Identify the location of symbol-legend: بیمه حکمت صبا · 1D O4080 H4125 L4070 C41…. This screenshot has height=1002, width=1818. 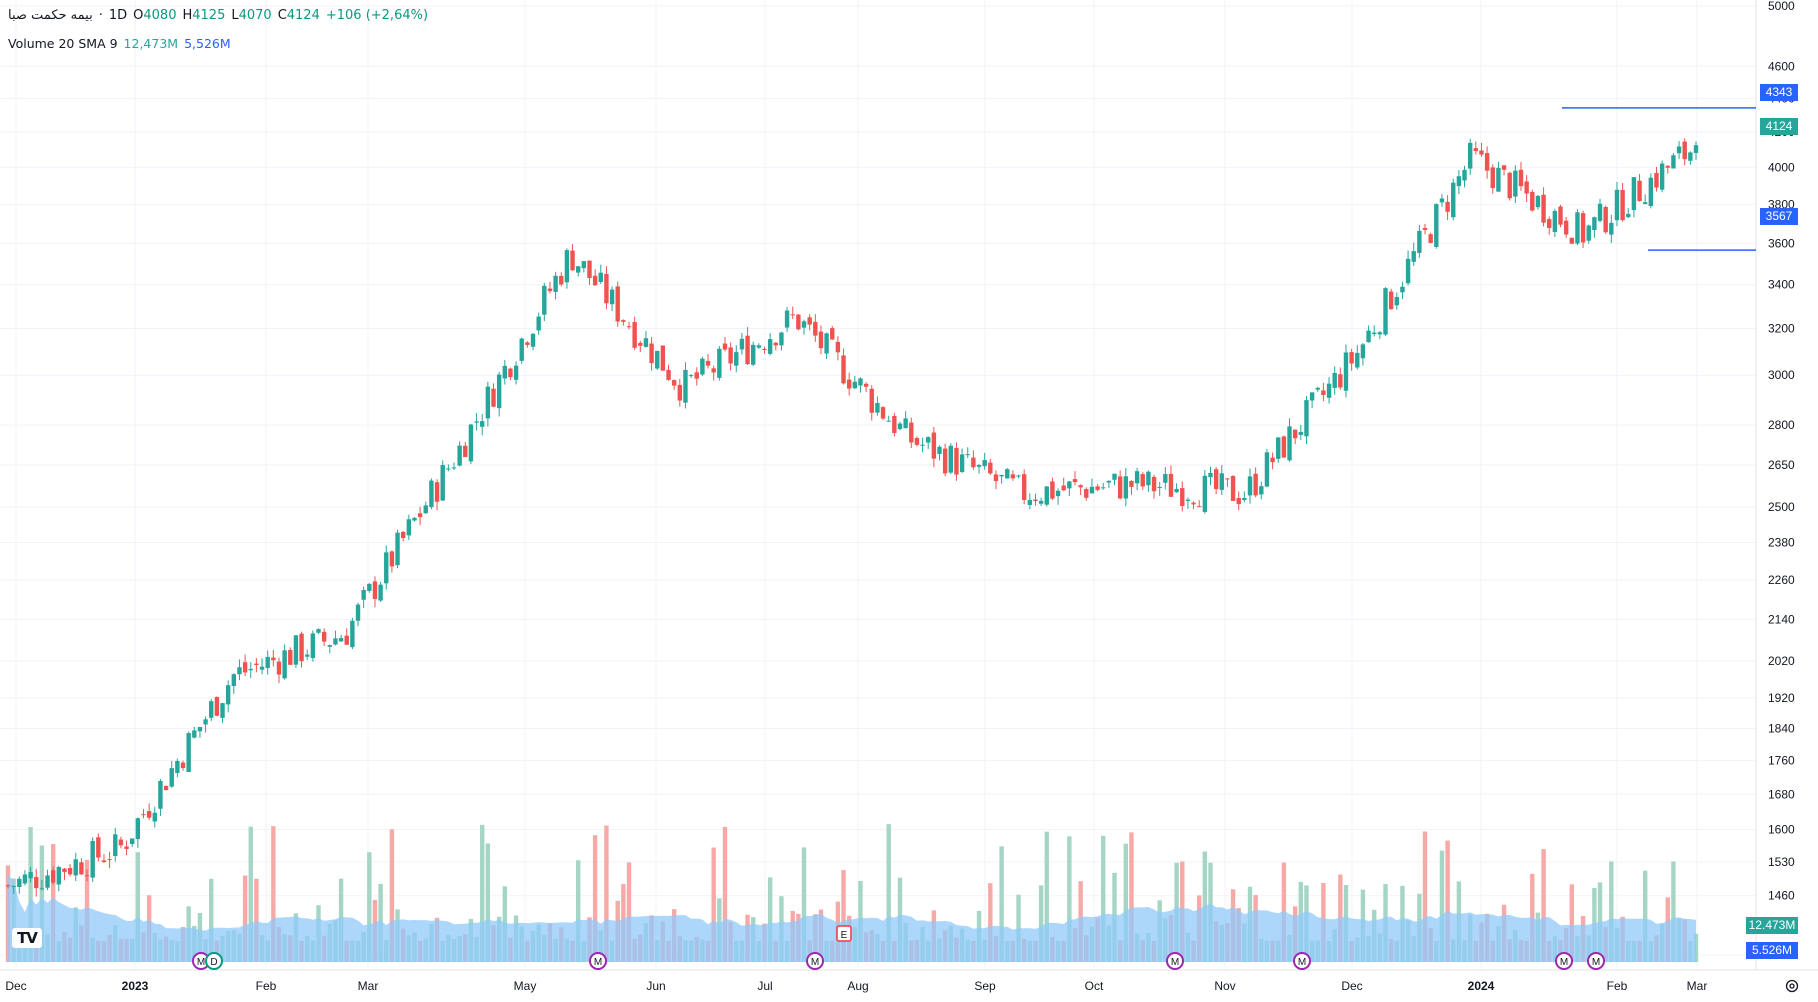
(218, 15).